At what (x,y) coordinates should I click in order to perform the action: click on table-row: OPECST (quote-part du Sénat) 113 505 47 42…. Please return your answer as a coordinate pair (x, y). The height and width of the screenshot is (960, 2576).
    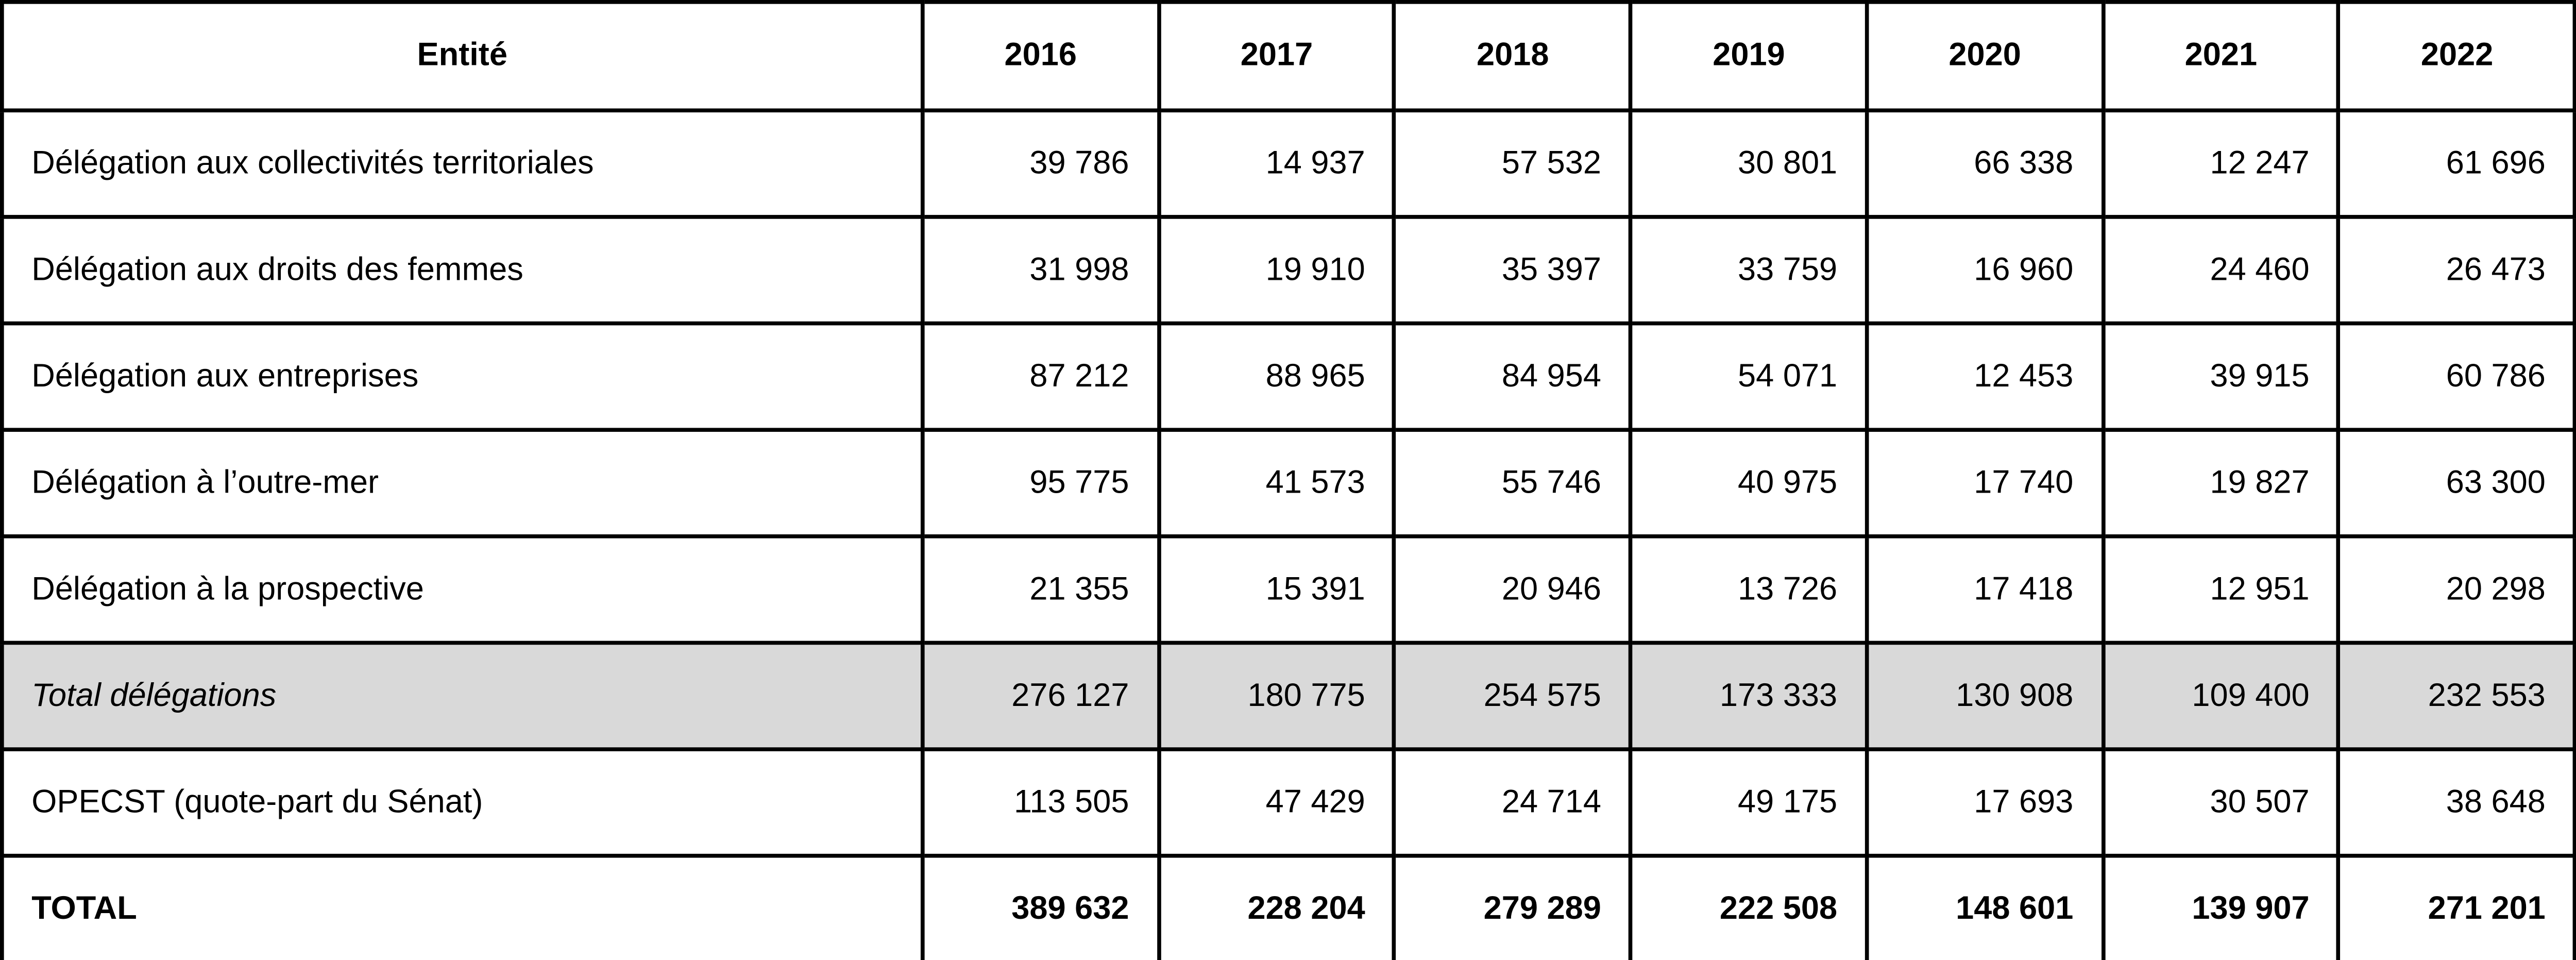
    Looking at the image, I should click on (1288, 802).